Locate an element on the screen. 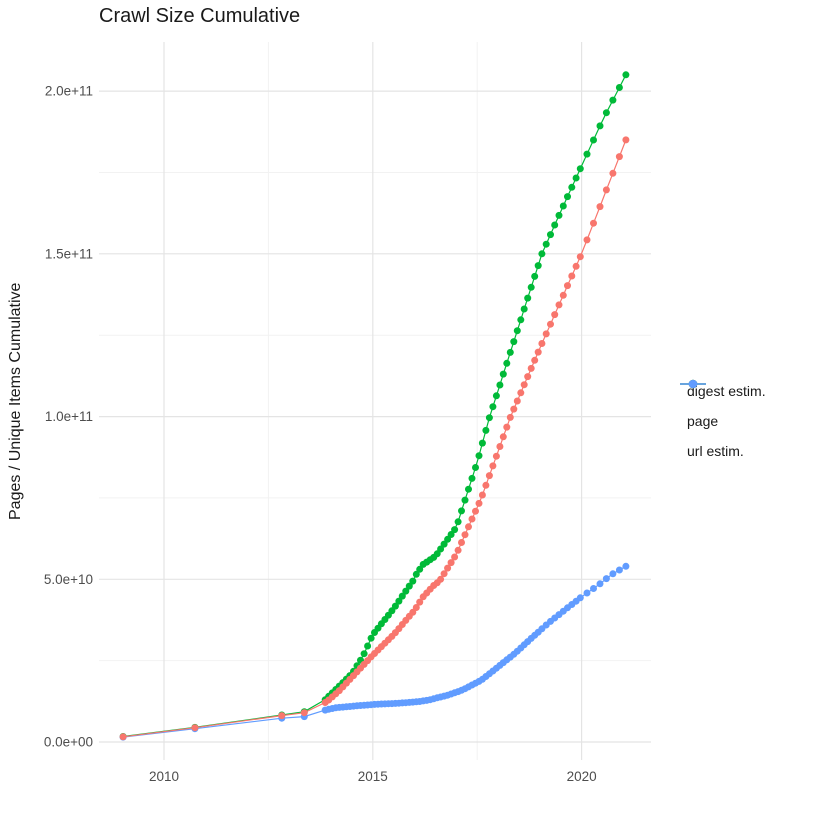  y-tick-label: 2.0e+11 is located at coordinates (69, 91).